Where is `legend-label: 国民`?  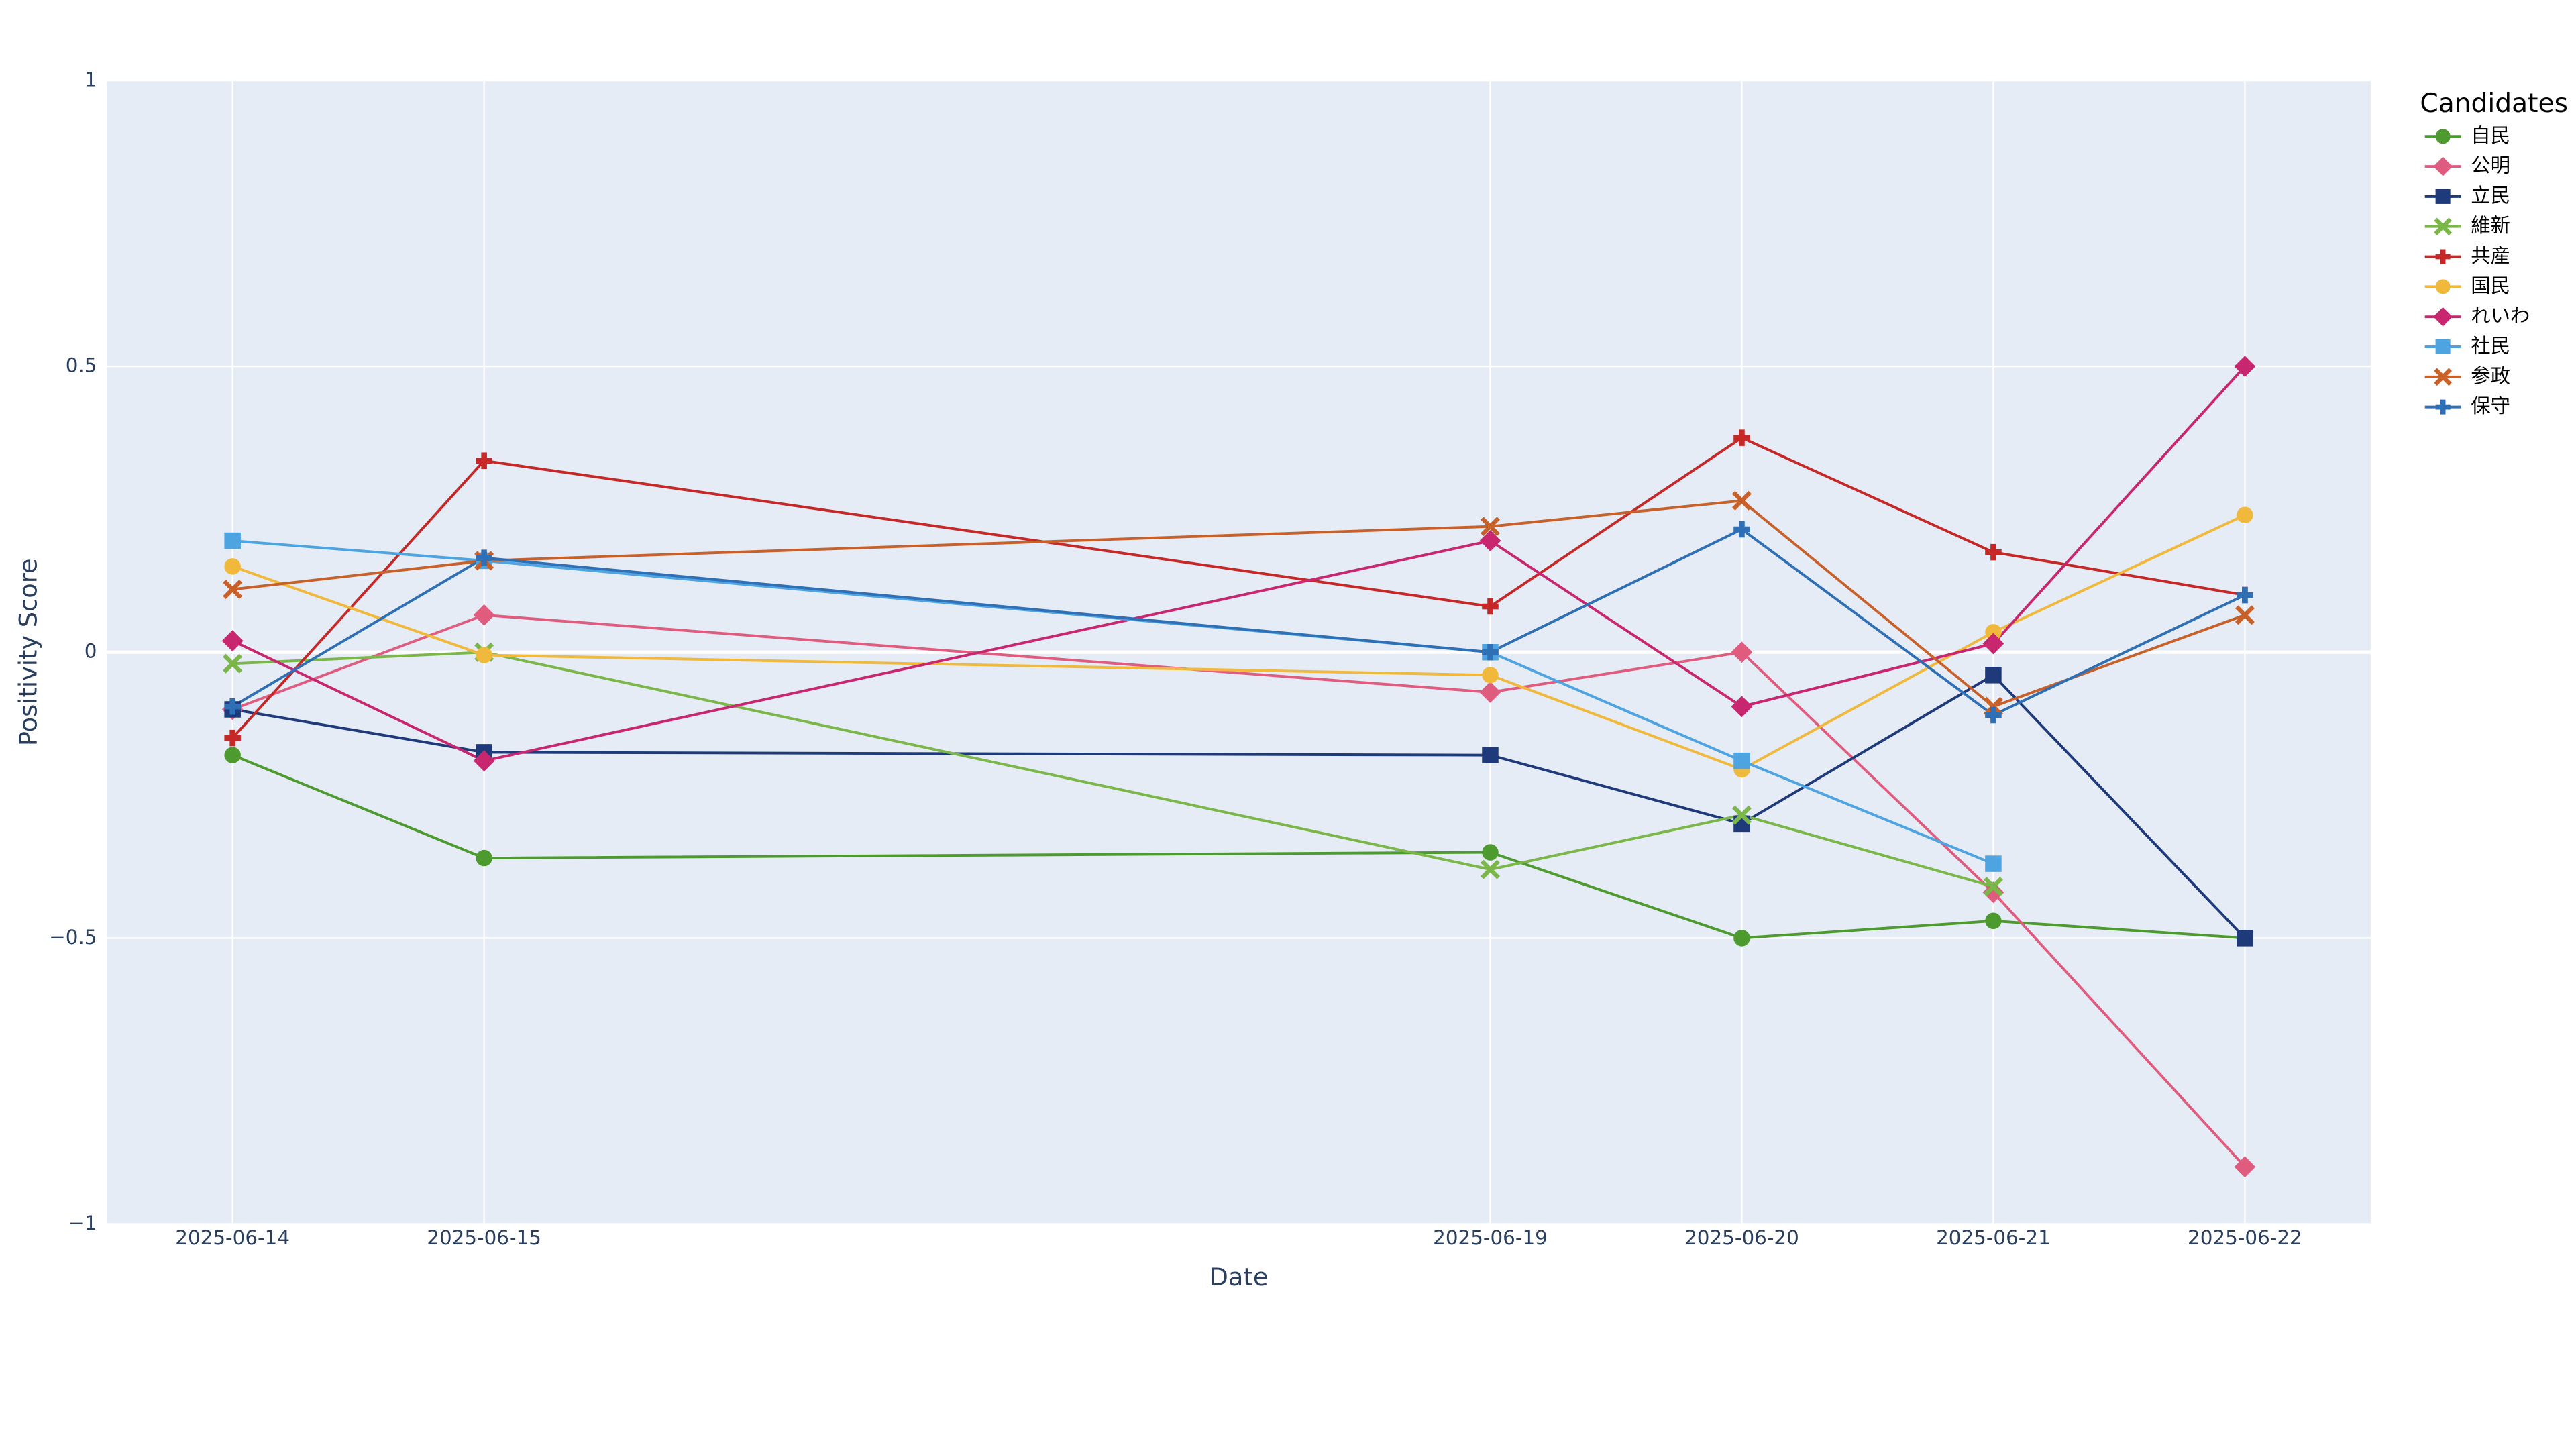 legend-label: 国民 is located at coordinates (2490, 285).